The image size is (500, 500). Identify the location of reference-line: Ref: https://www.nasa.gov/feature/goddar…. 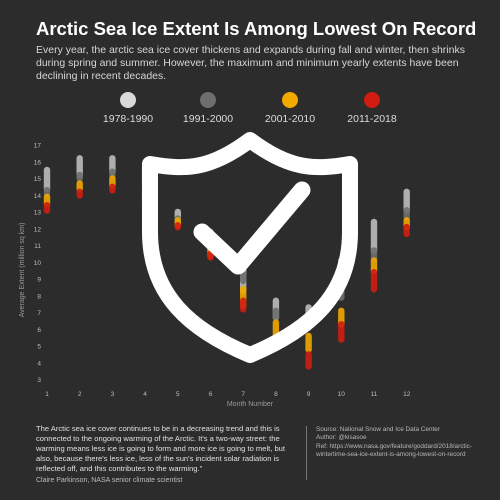
(394, 450).